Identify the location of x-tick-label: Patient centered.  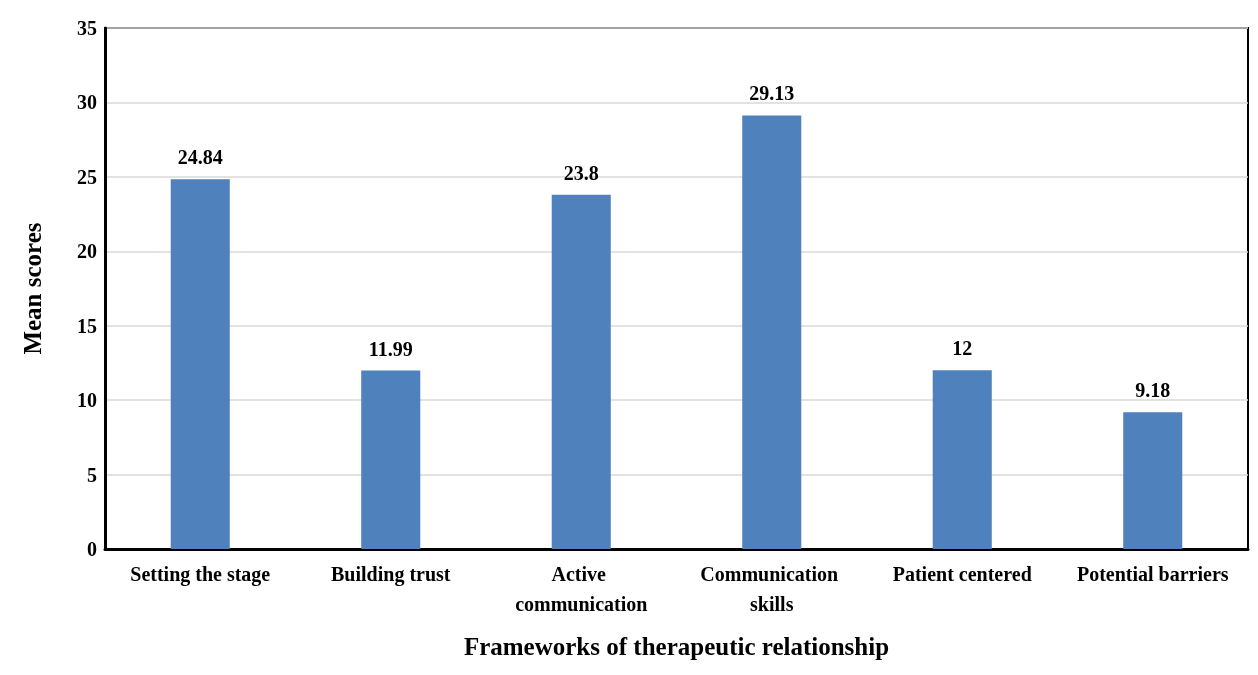
(962, 574).